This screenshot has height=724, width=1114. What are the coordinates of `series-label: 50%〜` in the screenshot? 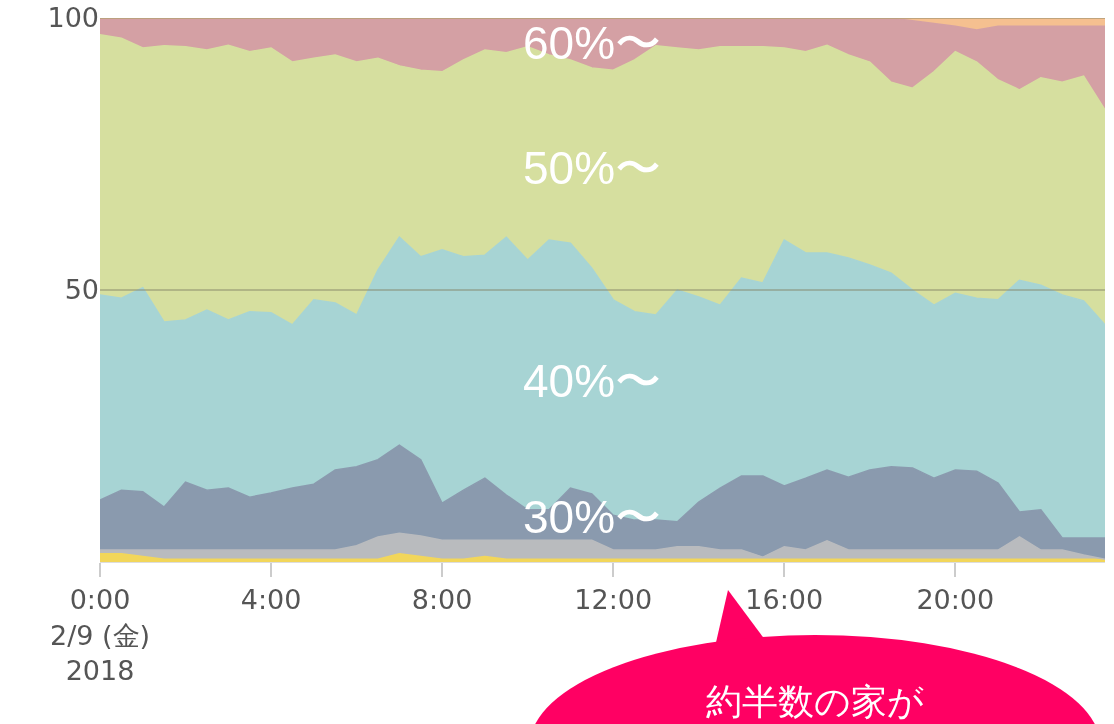 It's located at (592, 168).